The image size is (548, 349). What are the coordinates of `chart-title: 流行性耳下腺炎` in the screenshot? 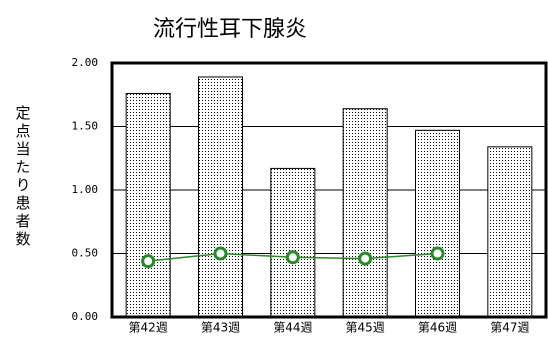 It's located at (230, 29).